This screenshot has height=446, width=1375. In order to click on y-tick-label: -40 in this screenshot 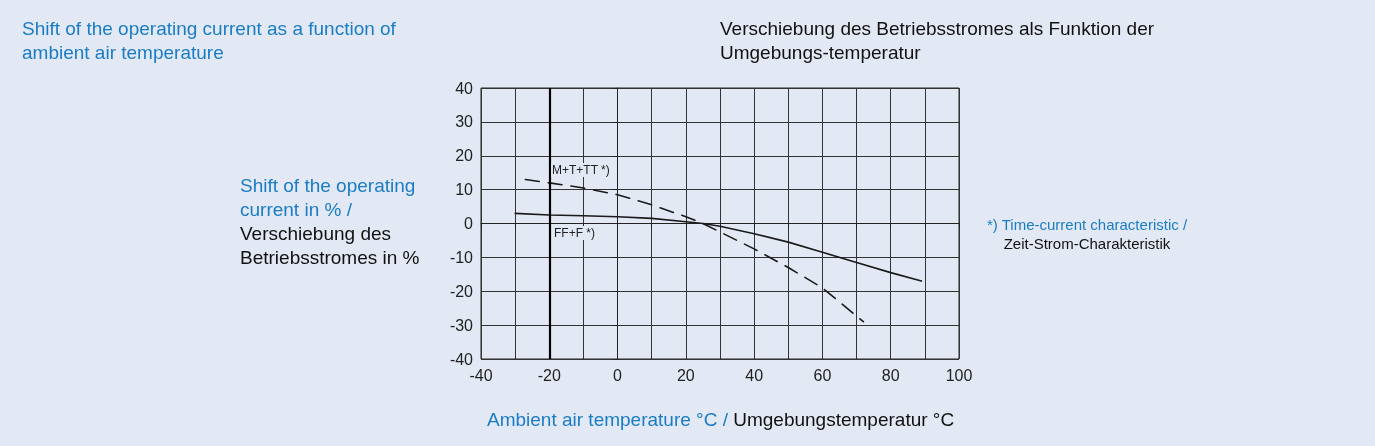, I will do `click(461, 359)`.